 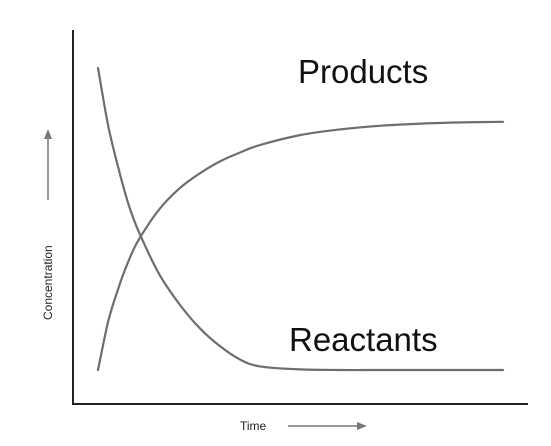 What do you see at coordinates (362, 426) in the screenshot?
I see `x-axis-arrow-icon` at bounding box center [362, 426].